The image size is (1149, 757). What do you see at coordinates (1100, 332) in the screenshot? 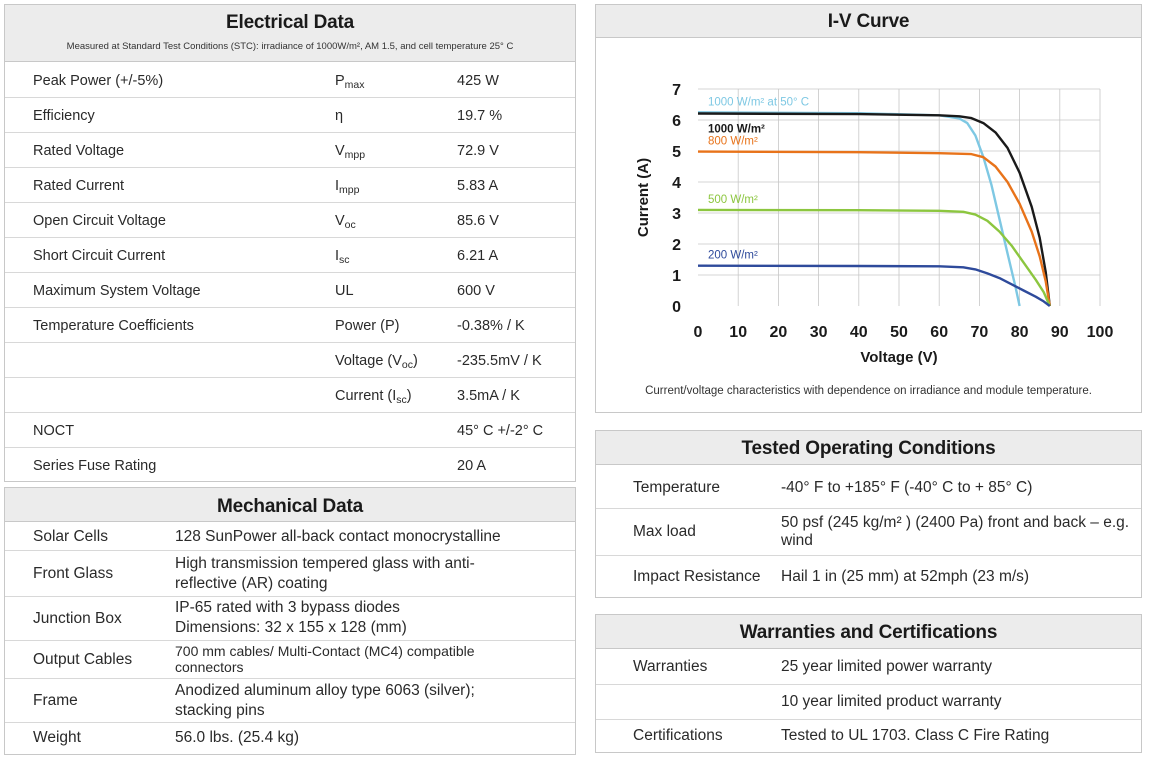
I see `x-tick-label: 100` at bounding box center [1100, 332].